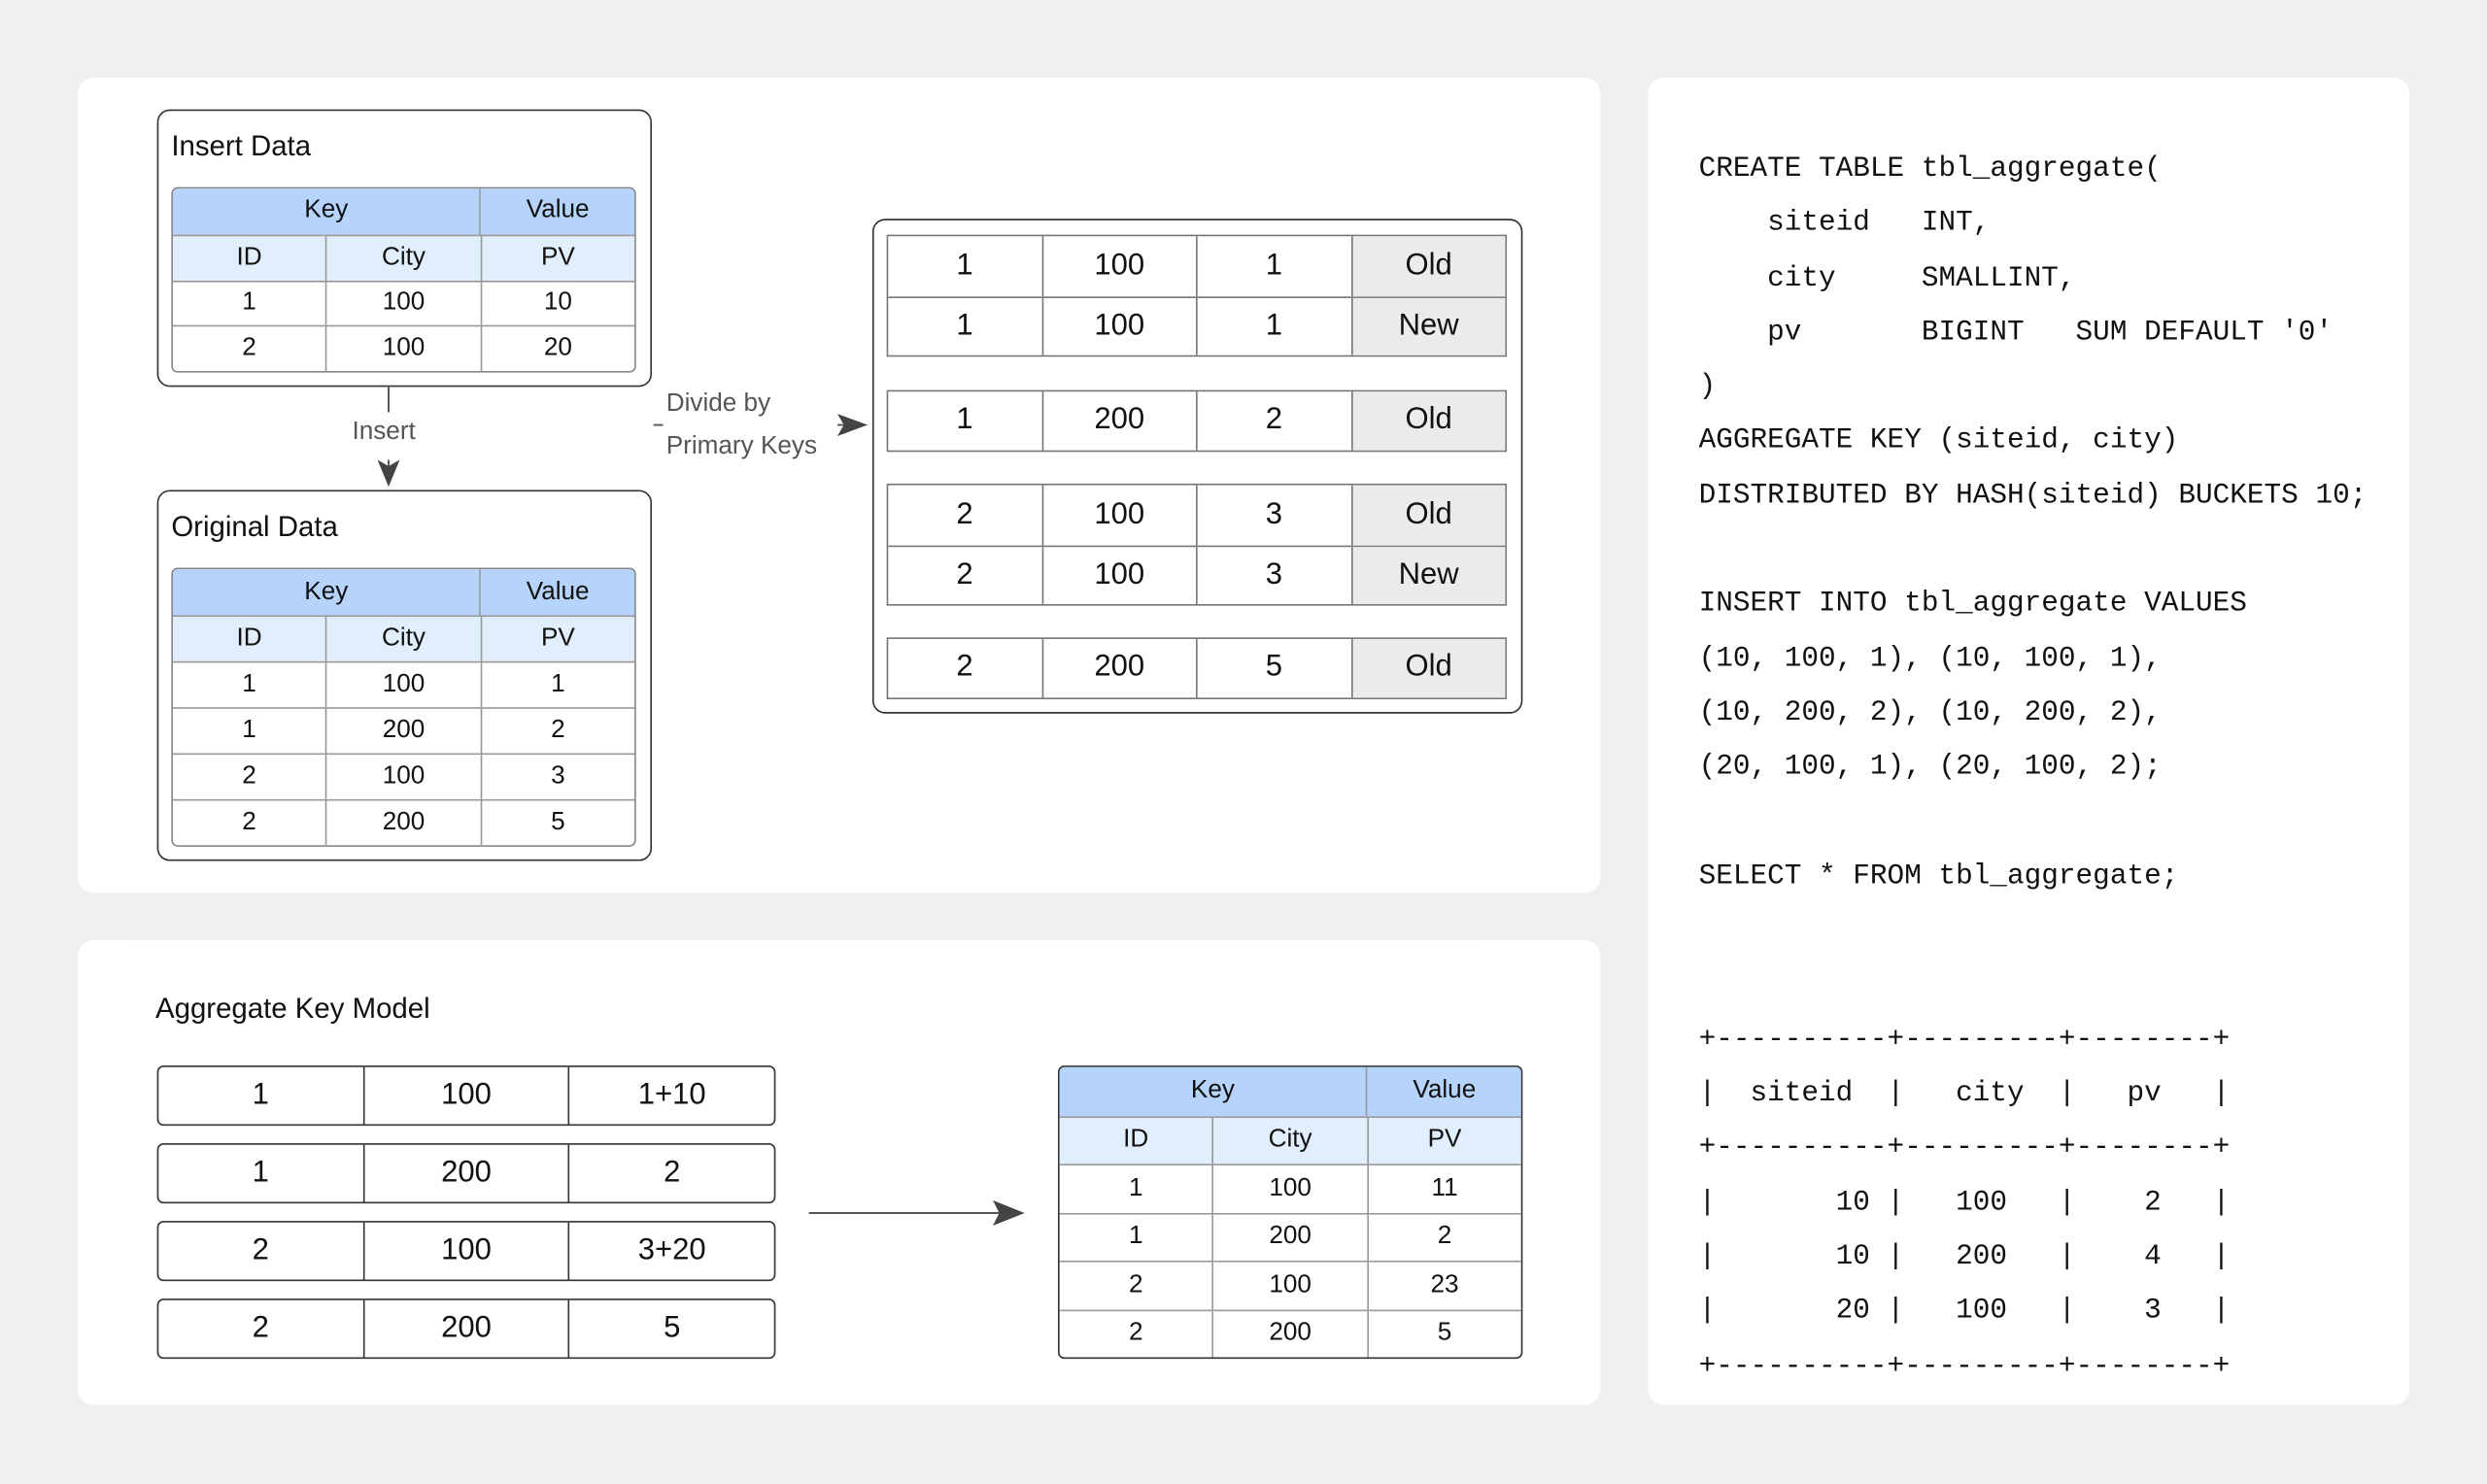  What do you see at coordinates (2016, 333) in the screenshot?
I see `code-line: pv BIGINT SUM DEFAULT '0'` at bounding box center [2016, 333].